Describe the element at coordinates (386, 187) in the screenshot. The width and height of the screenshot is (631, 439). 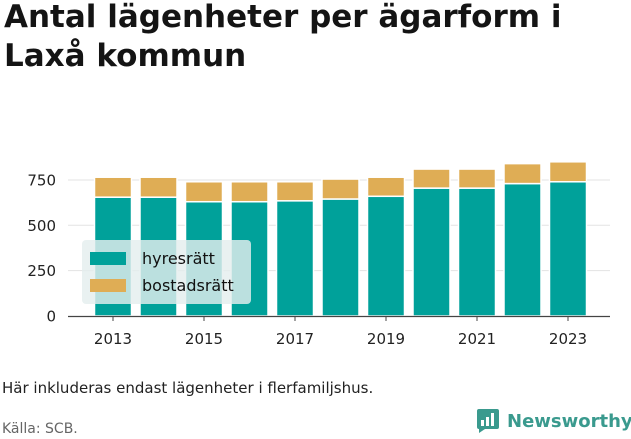
I see `bar-segment-bostadsratt-2019` at that location.